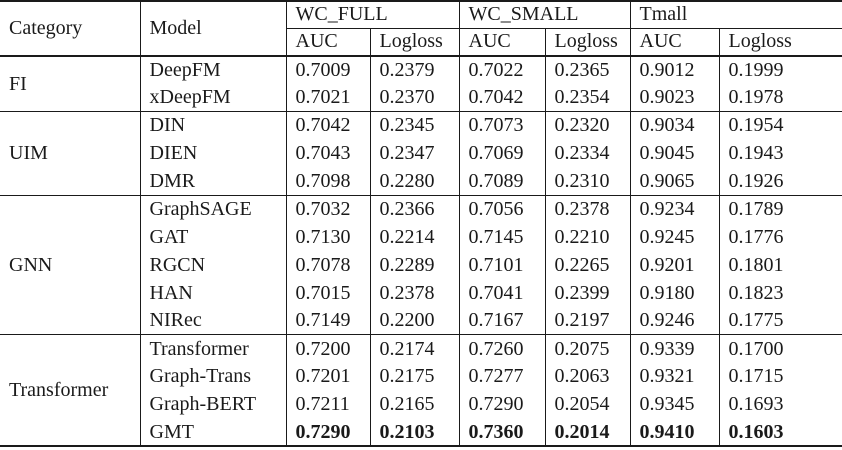 The width and height of the screenshot is (842, 450). What do you see at coordinates (415, 348) in the screenshot?
I see `value-cell: 0.2174` at bounding box center [415, 348].